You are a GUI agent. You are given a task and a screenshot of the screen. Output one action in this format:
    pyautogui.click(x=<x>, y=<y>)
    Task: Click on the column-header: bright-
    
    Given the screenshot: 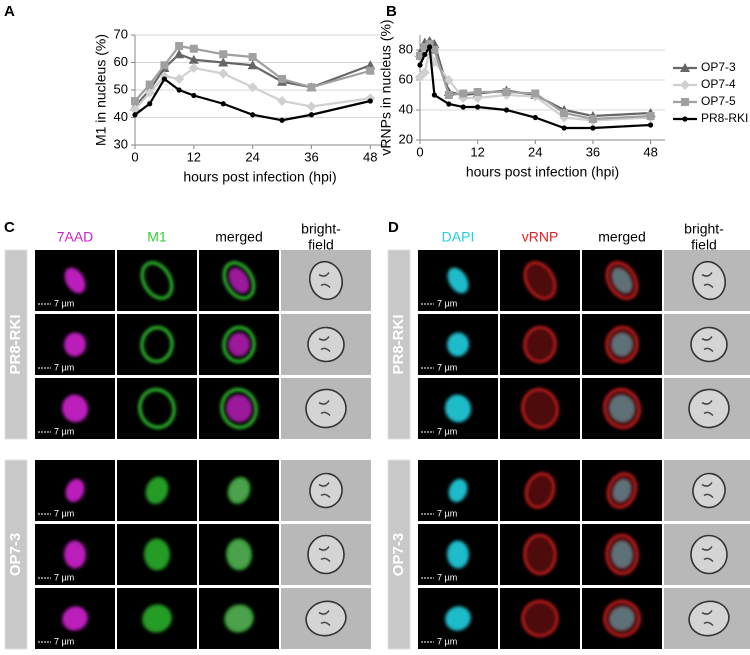 What is the action you would take?
    pyautogui.click(x=704, y=229)
    